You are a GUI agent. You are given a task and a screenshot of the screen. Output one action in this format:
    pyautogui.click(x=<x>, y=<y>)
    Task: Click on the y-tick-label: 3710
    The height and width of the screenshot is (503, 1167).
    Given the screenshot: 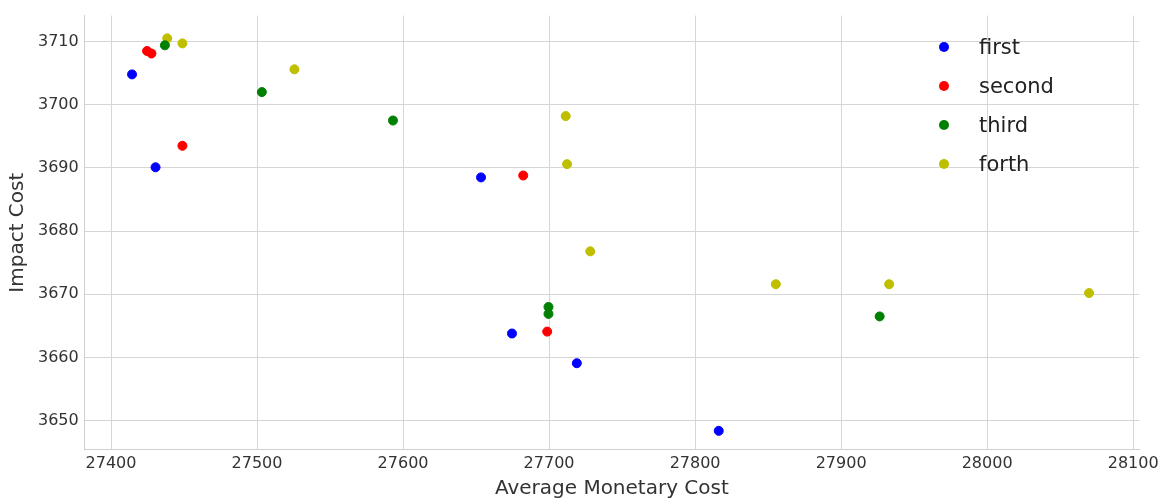 What is the action you would take?
    pyautogui.click(x=58, y=40)
    